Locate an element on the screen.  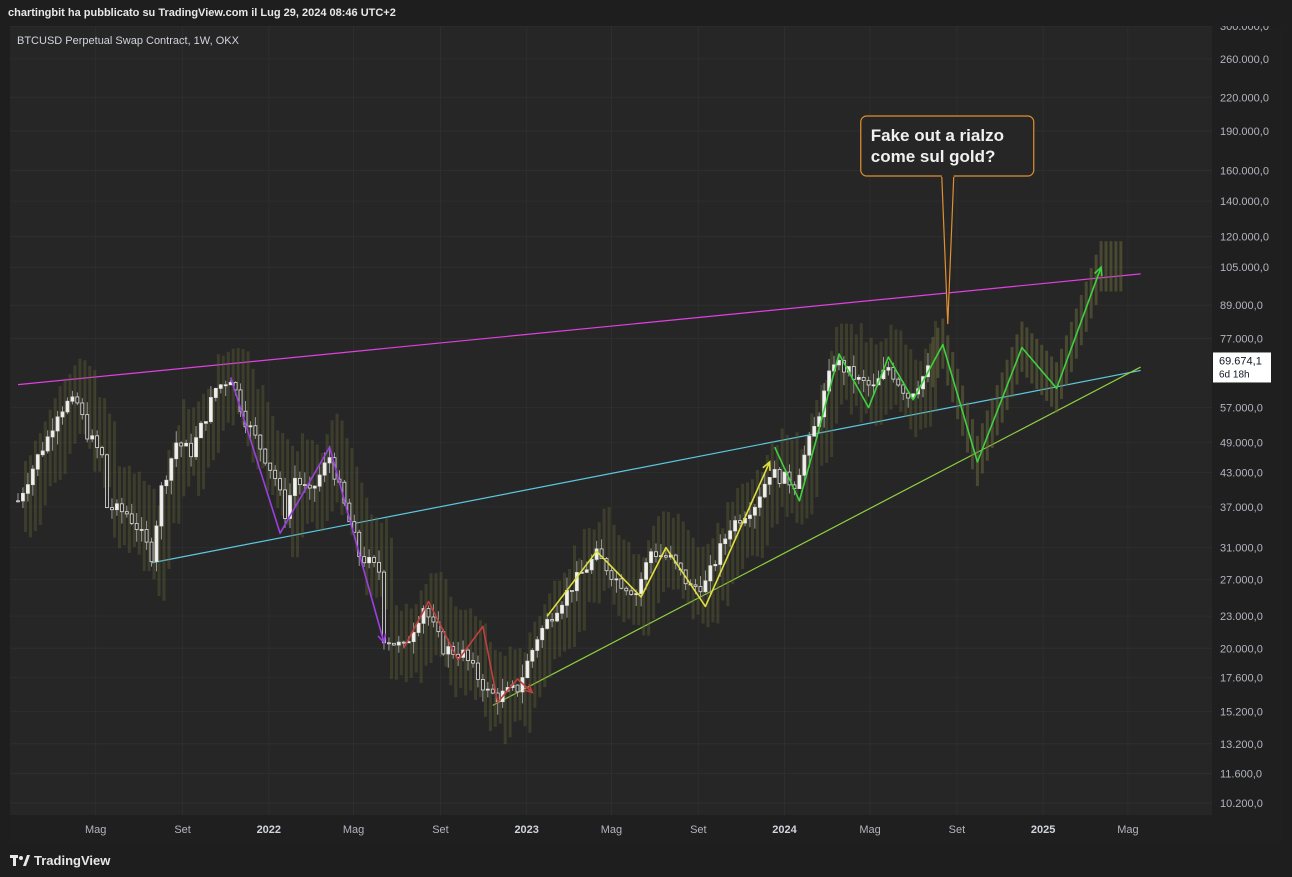
price-tick-label: 27.000,0 is located at coordinates (1241, 580).